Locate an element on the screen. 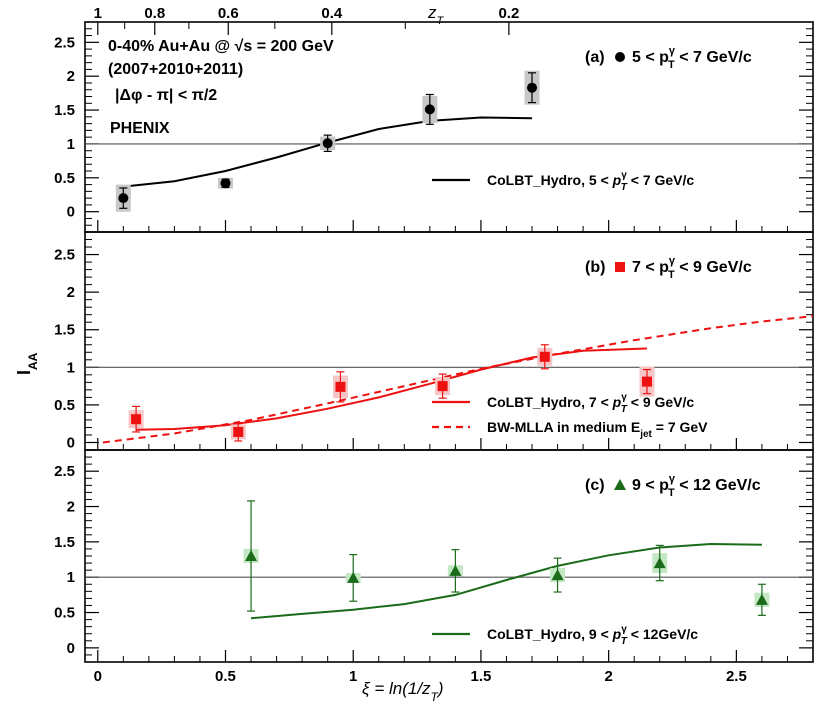 The width and height of the screenshot is (830, 701). top-tick-label: 0.2 is located at coordinates (508, 13).